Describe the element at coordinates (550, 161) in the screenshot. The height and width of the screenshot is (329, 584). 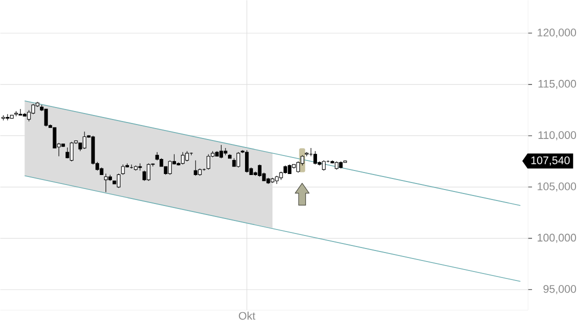
I see `text: 107,540` at that location.